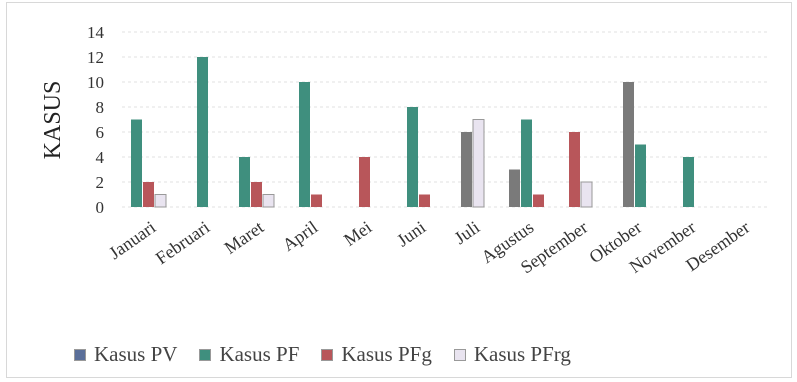 The height and width of the screenshot is (382, 797). Describe the element at coordinates (538, 200) in the screenshot. I see `bar-agustus-kasus-pfg` at that location.